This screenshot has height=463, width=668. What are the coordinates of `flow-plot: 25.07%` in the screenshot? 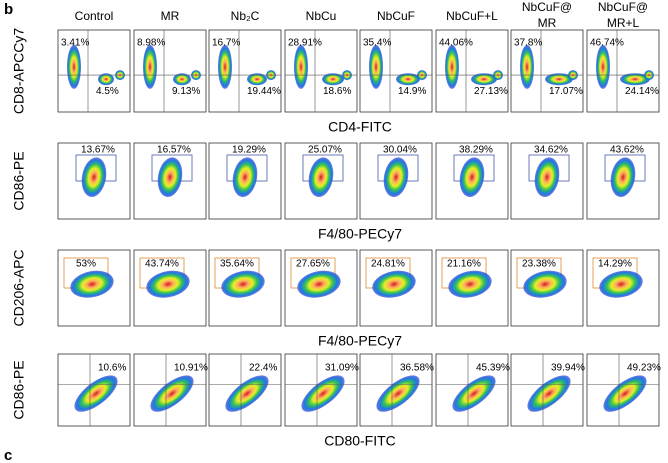 It's located at (321, 181).